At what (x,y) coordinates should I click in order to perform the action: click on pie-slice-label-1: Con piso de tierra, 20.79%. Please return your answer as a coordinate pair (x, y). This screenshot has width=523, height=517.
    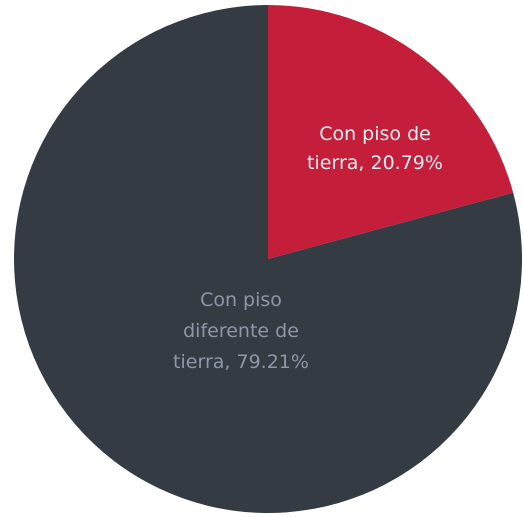
    Looking at the image, I should click on (375, 148).